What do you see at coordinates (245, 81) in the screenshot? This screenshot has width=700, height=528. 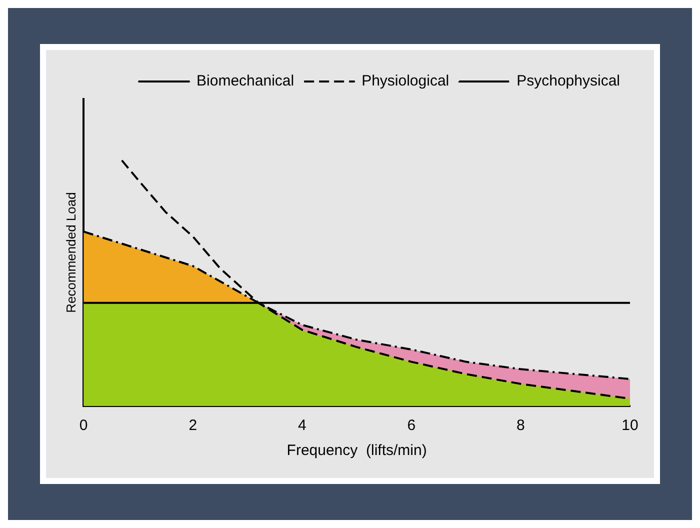 I see `legend-label: Biomechanical` at bounding box center [245, 81].